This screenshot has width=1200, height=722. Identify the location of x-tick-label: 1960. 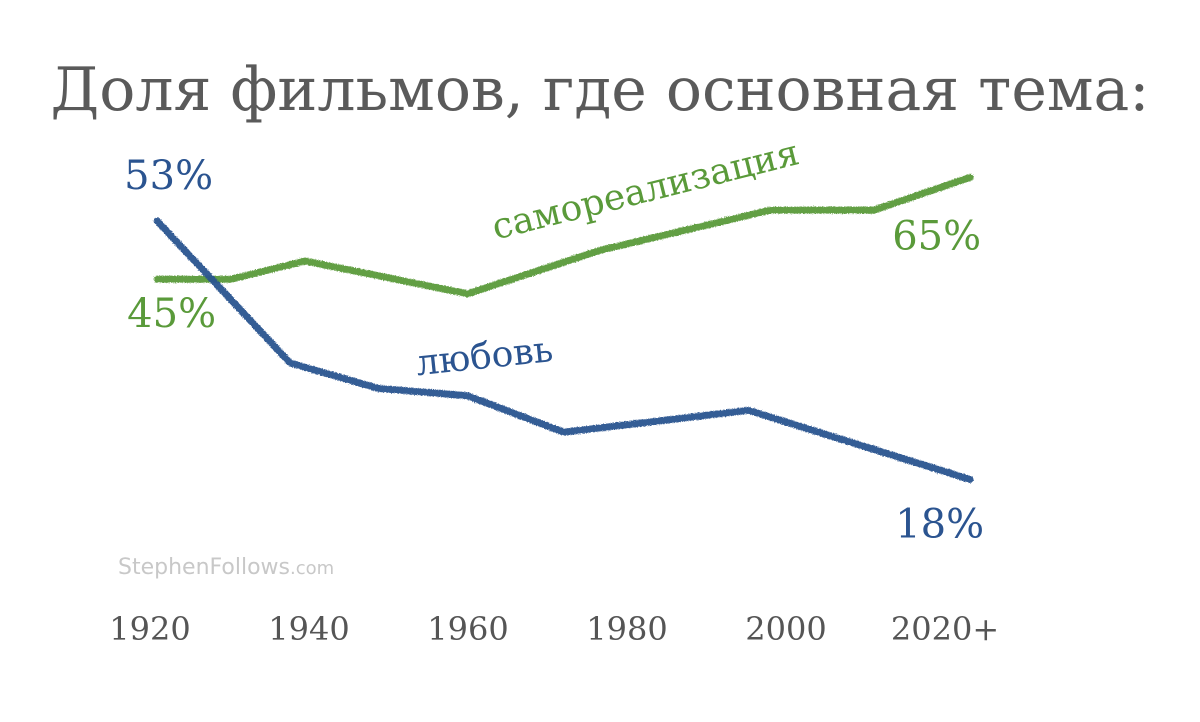
(467, 629).